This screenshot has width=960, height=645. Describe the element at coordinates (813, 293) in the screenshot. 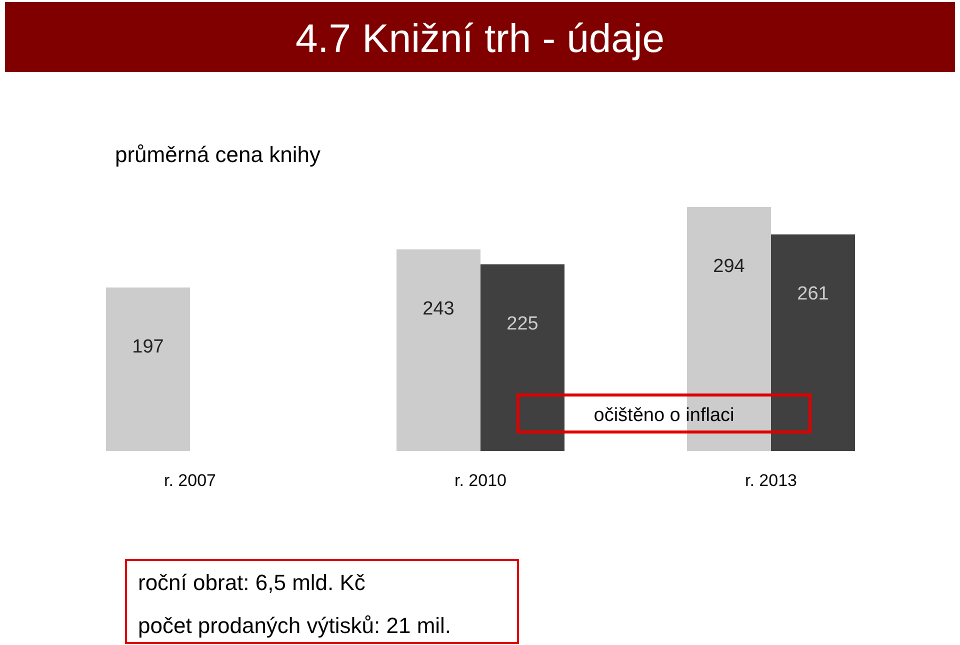

I see `data-label: 261` at that location.